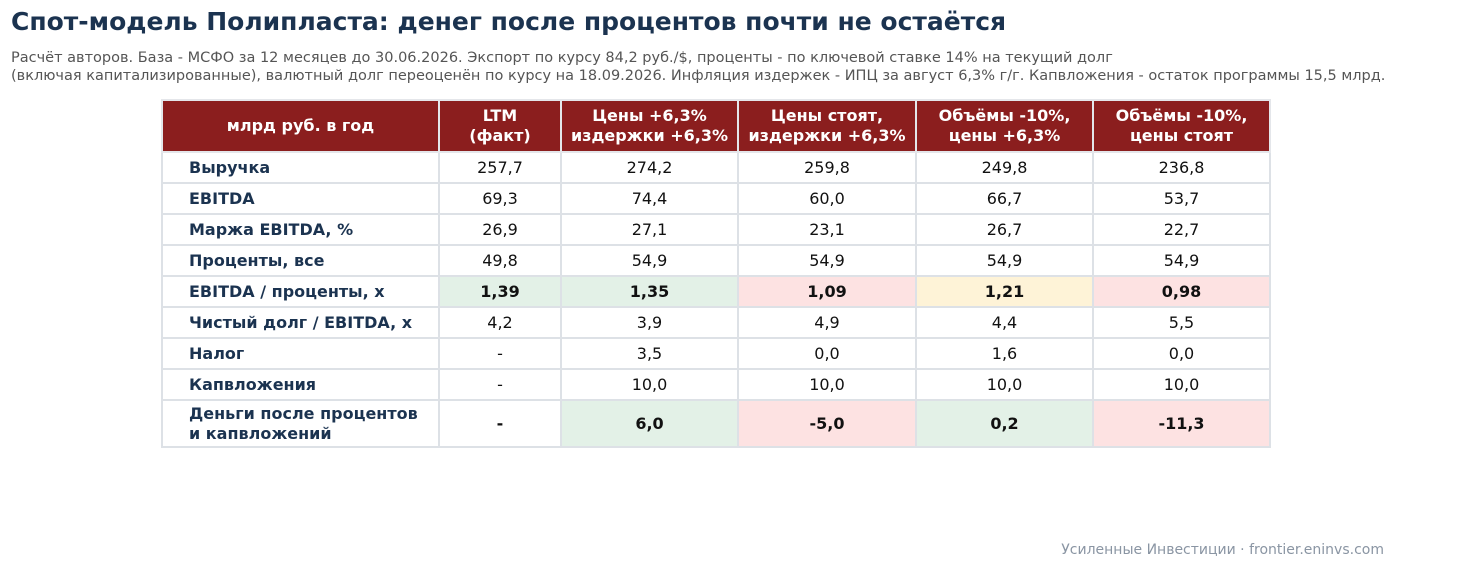  I want to click on table-cell: 0,98, so click(1181, 291).